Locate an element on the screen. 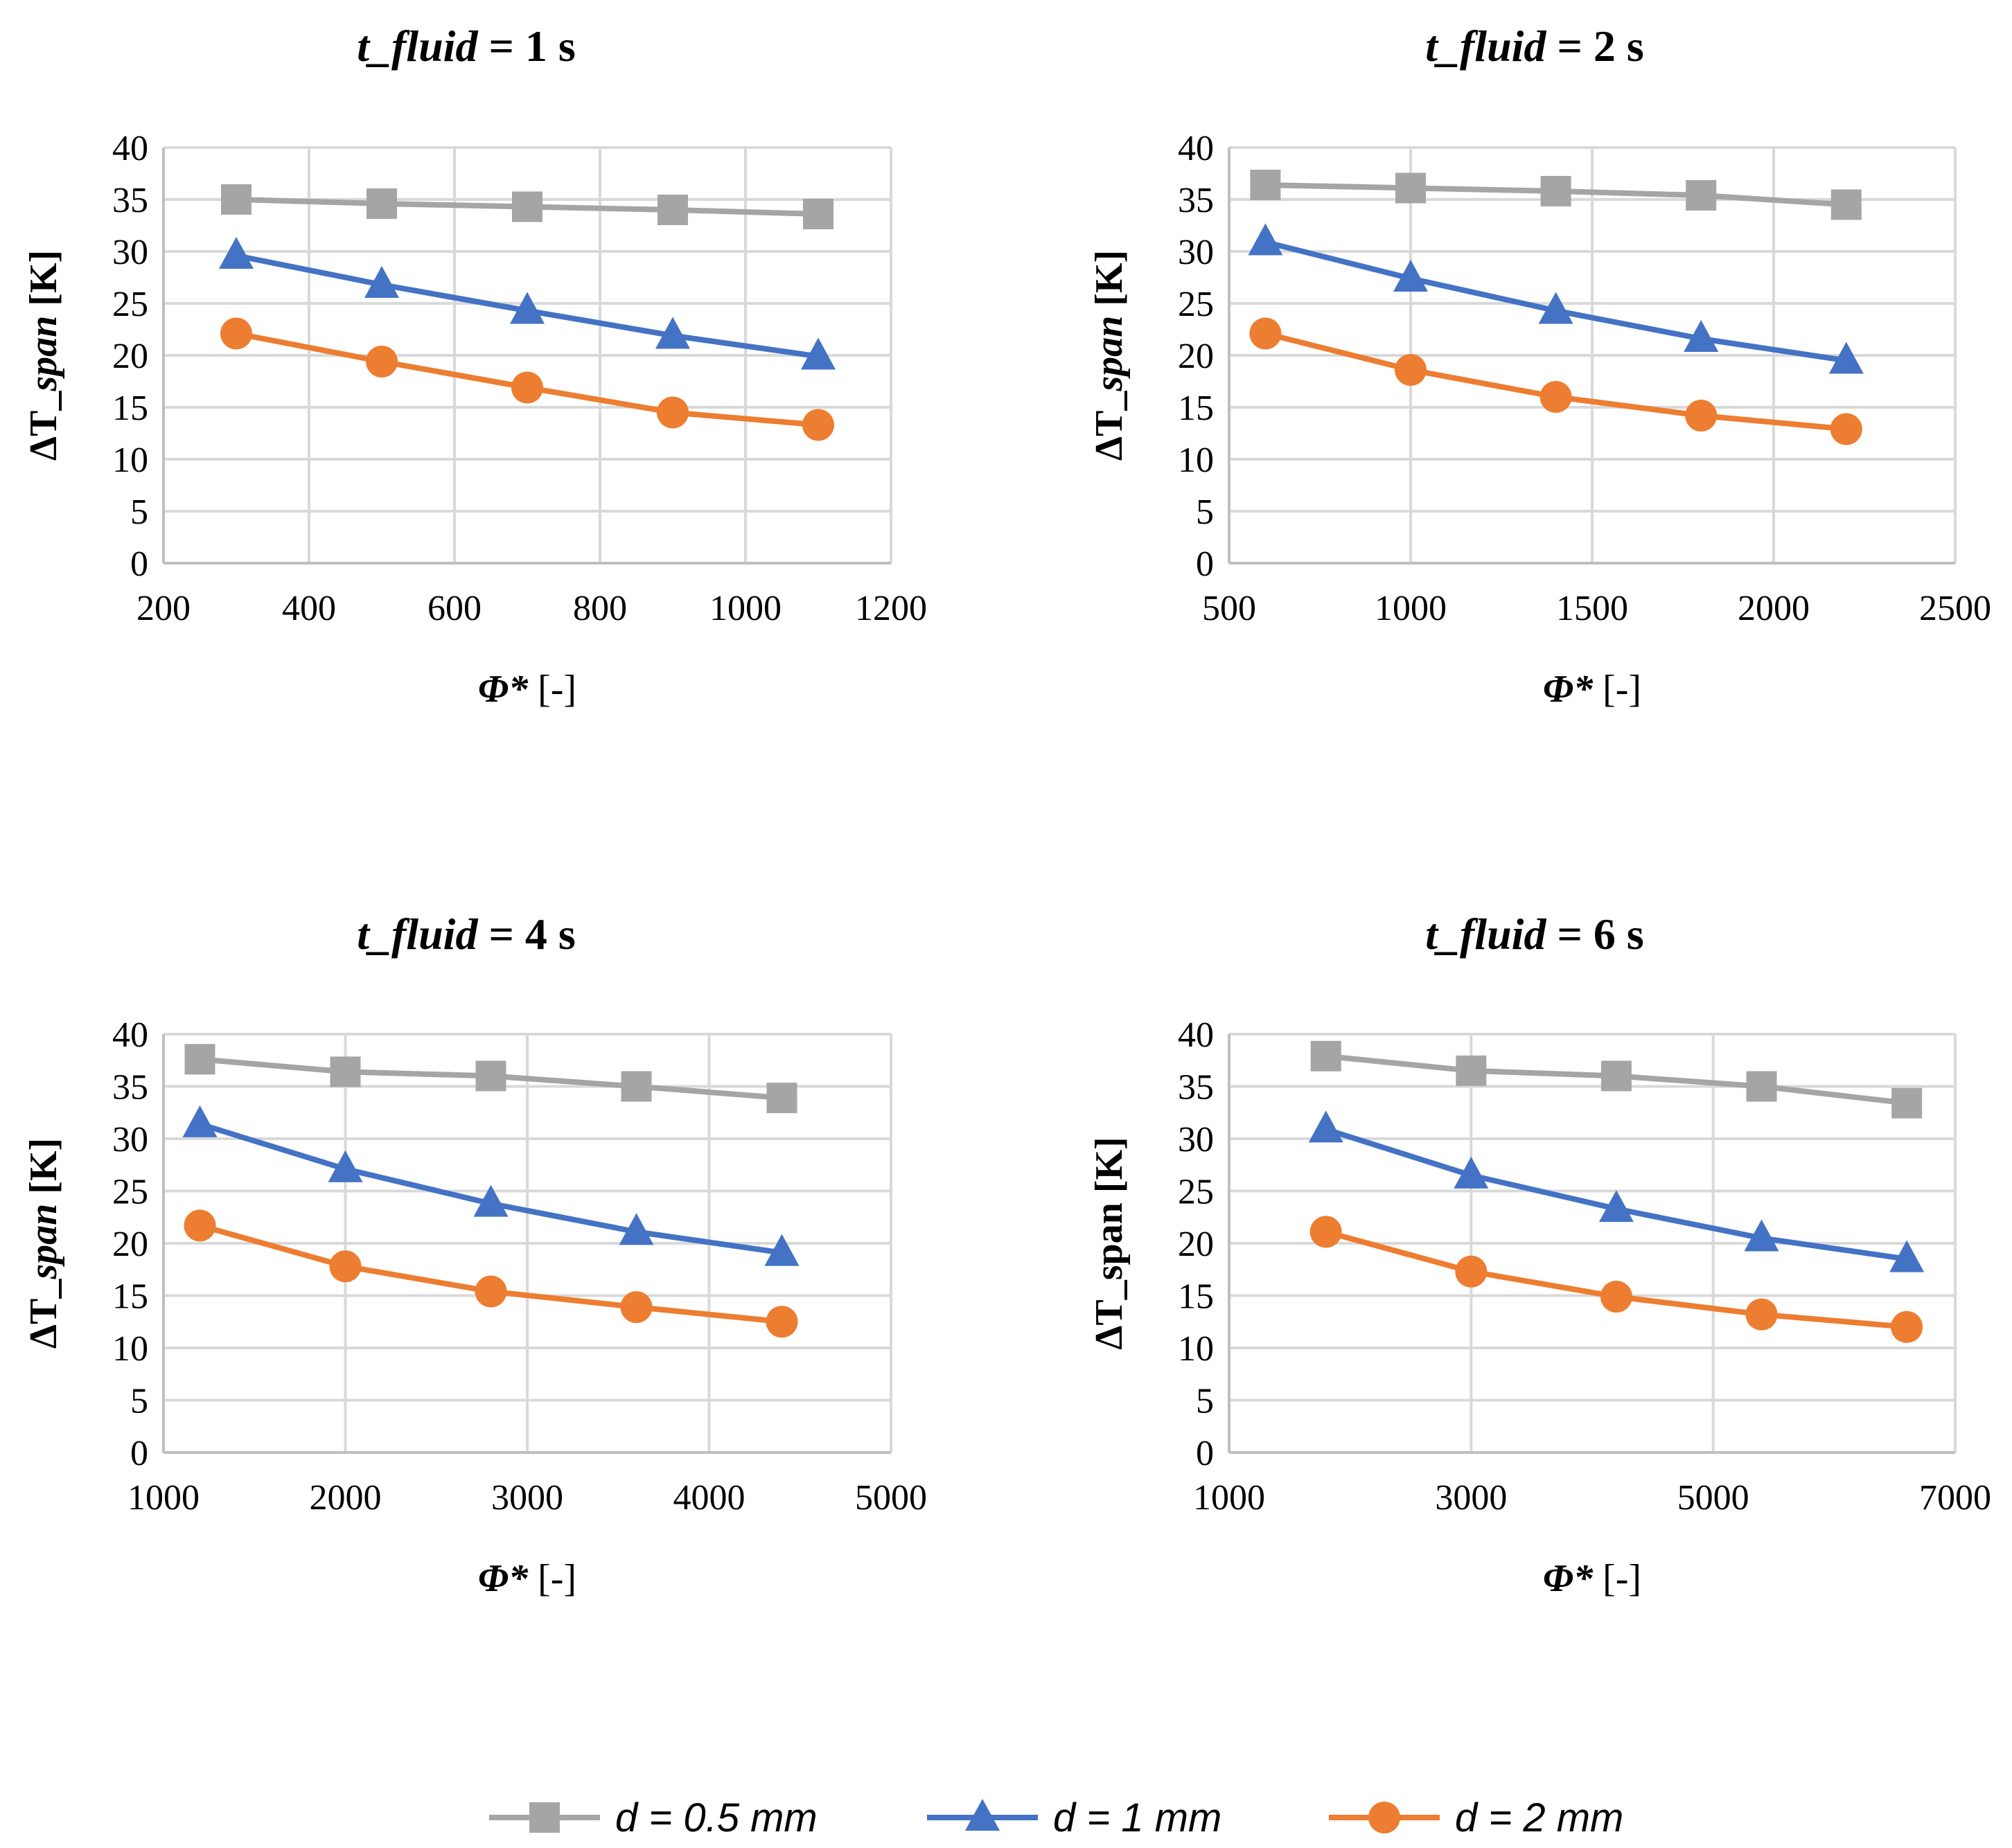 This screenshot has width=2012, height=1848. chart-title-value: = 1 s is located at coordinates (526, 46).